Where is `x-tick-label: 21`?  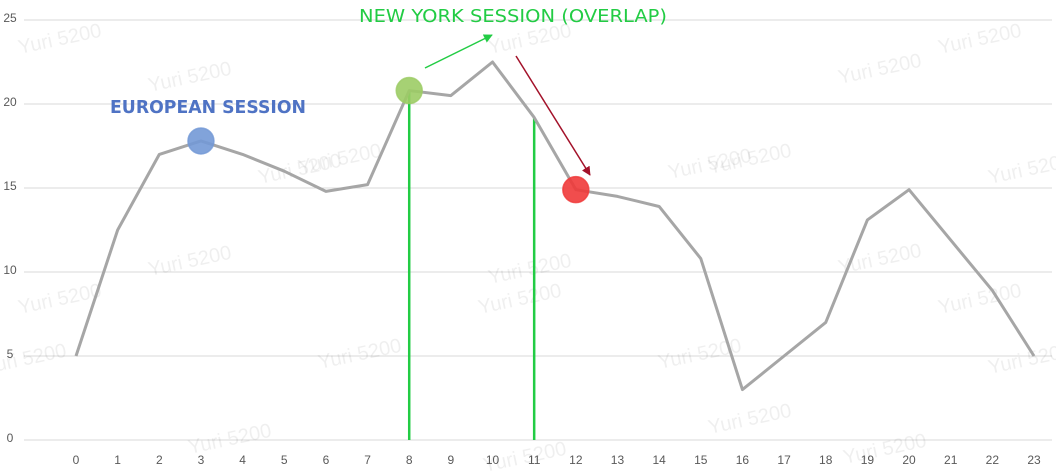
x-tick-label: 21 is located at coordinates (951, 460).